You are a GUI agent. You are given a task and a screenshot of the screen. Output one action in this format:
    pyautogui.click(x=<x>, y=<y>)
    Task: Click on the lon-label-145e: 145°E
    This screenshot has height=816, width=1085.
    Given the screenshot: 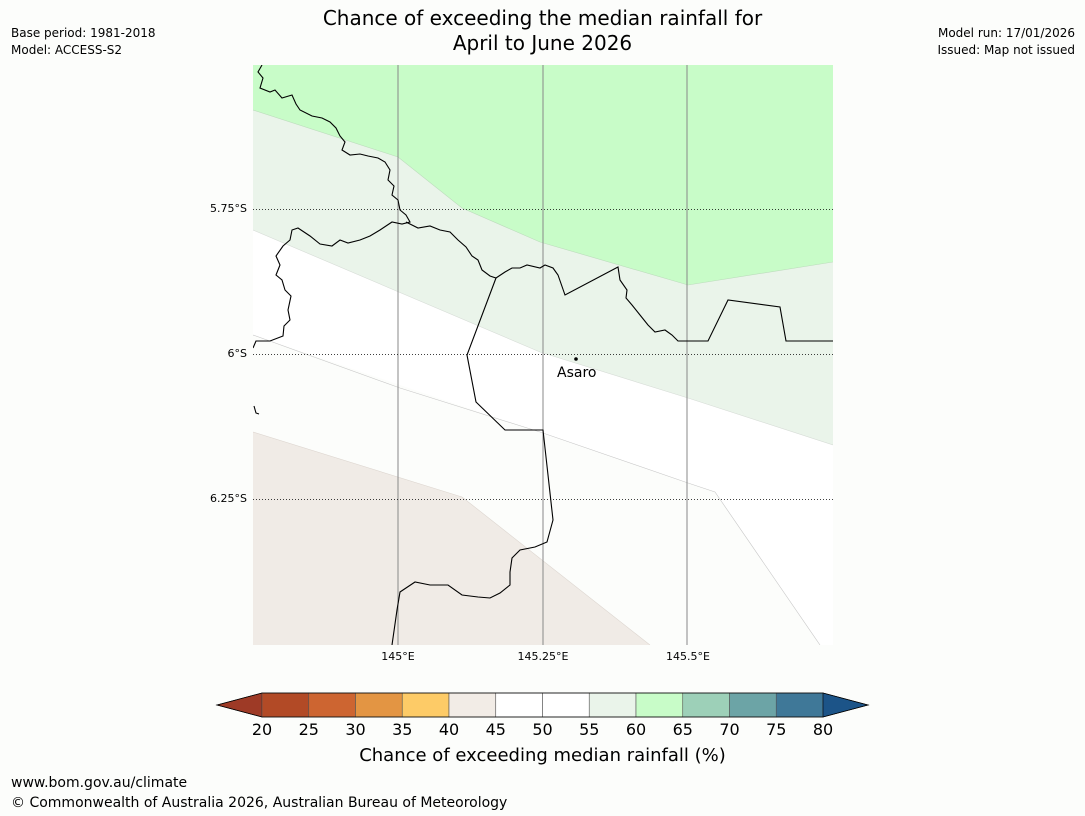 What is the action you would take?
    pyautogui.click(x=398, y=656)
    